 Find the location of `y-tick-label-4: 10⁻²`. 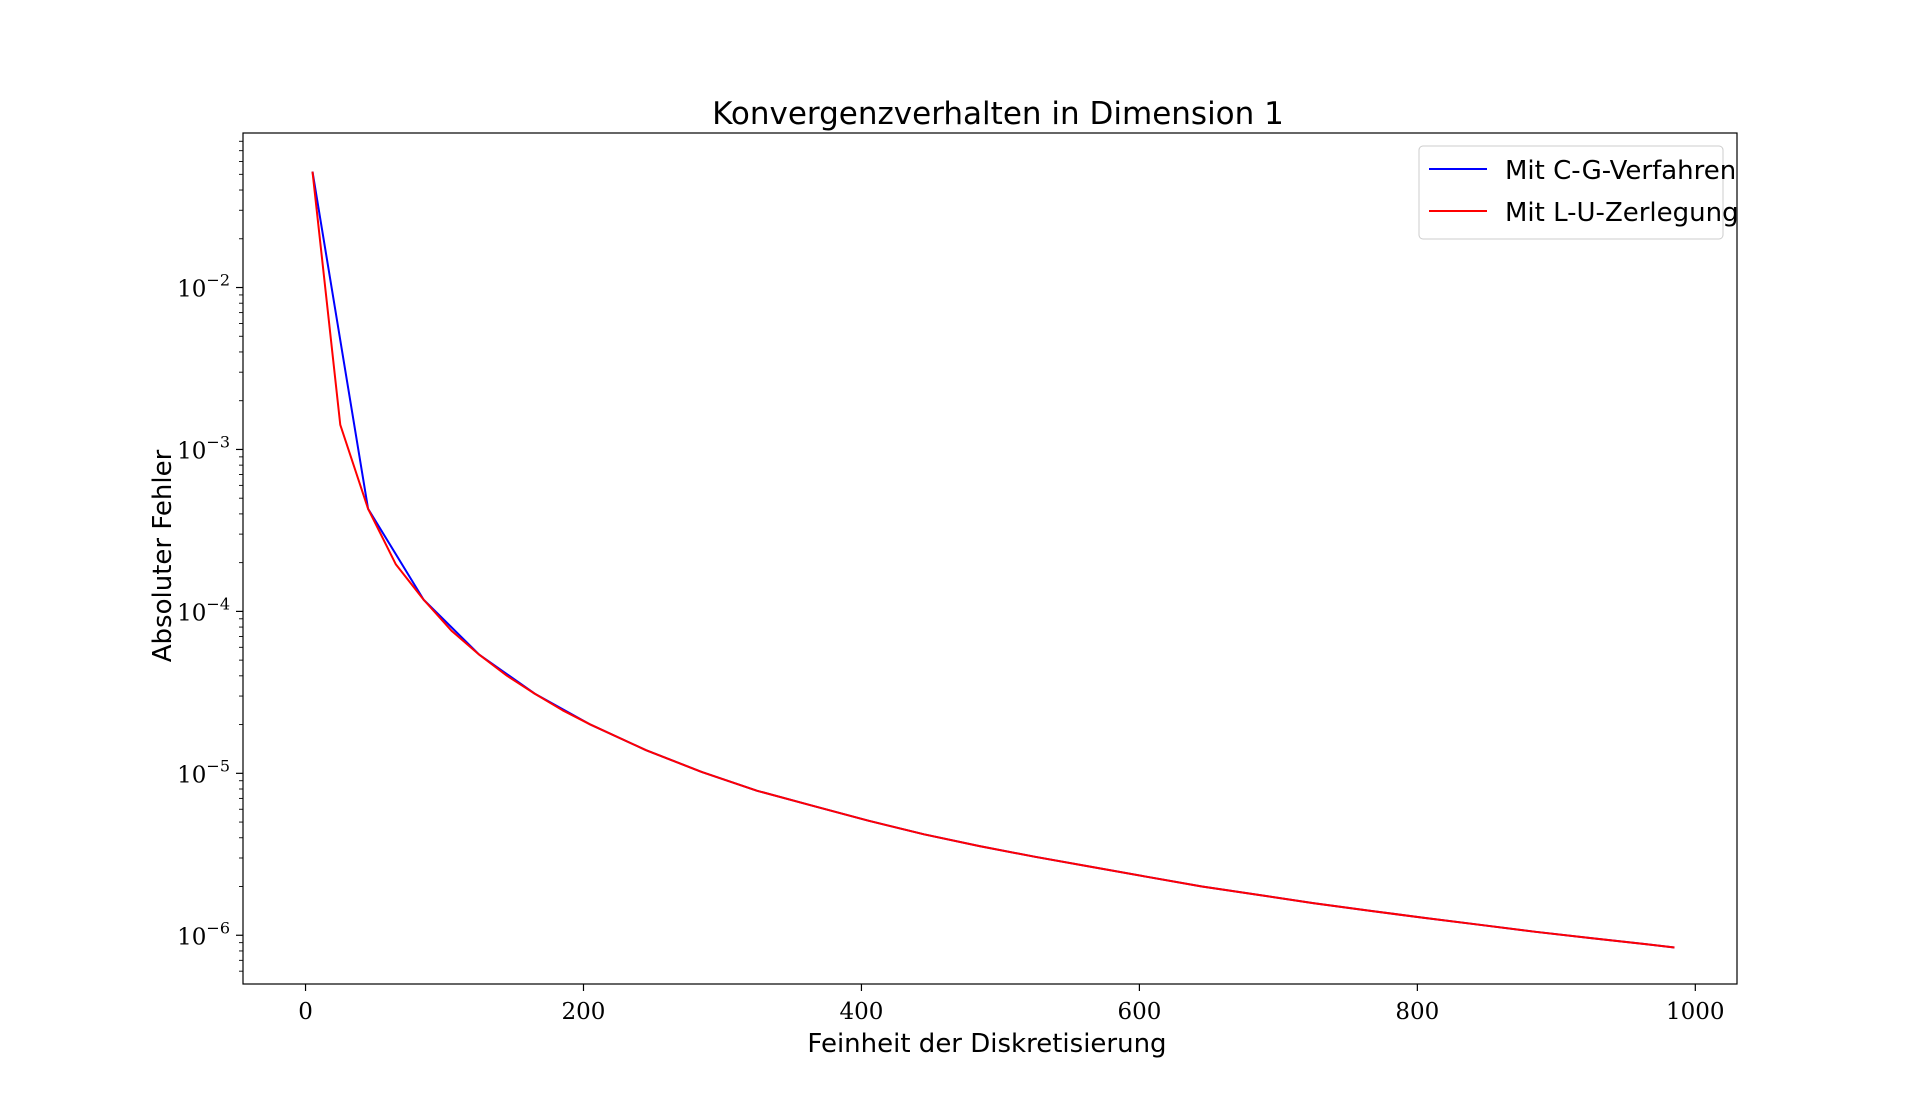

y-tick-label-4: 10⁻² is located at coordinates (203, 287).